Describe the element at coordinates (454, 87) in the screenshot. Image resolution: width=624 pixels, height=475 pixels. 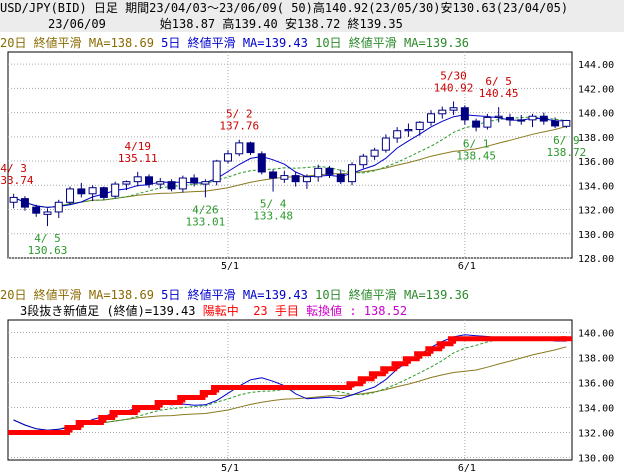
I see `annotation-value: 140.92` at that location.